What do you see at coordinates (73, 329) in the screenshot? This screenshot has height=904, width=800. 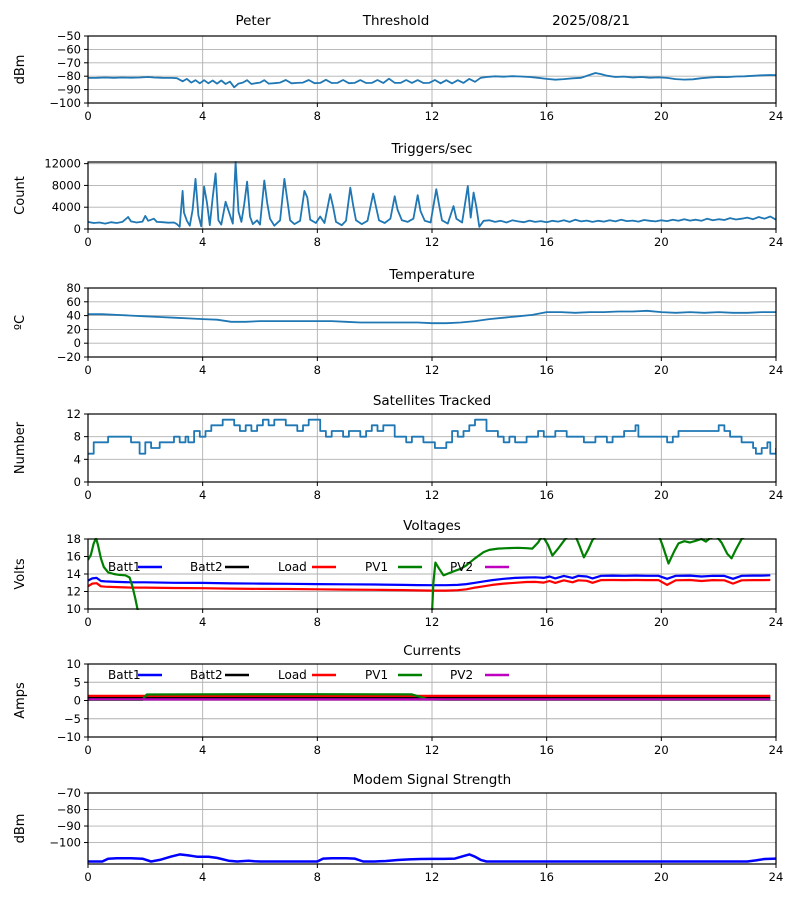 I see `y-tick-label: 20` at bounding box center [73, 329].